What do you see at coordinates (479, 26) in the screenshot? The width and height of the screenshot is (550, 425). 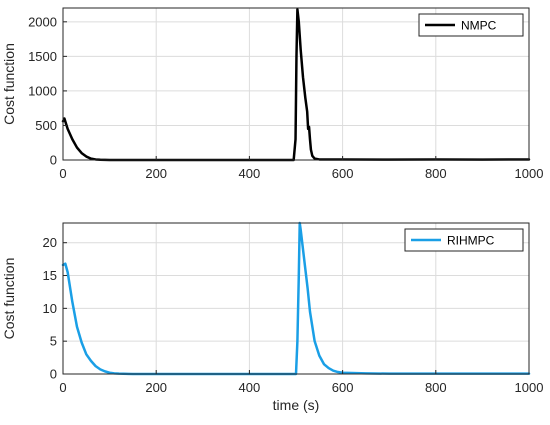 I see `legend-label: NMPC` at bounding box center [479, 26].